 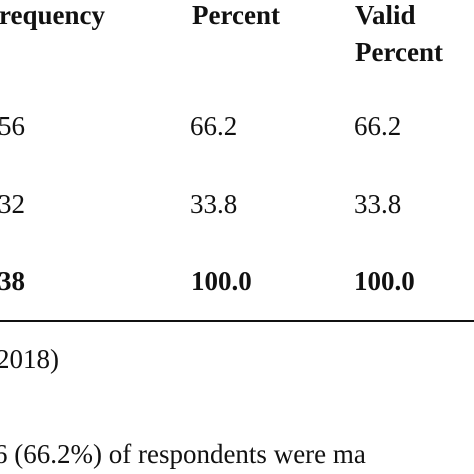 I want to click on row-1-percent: 66.2, so click(x=214, y=126).